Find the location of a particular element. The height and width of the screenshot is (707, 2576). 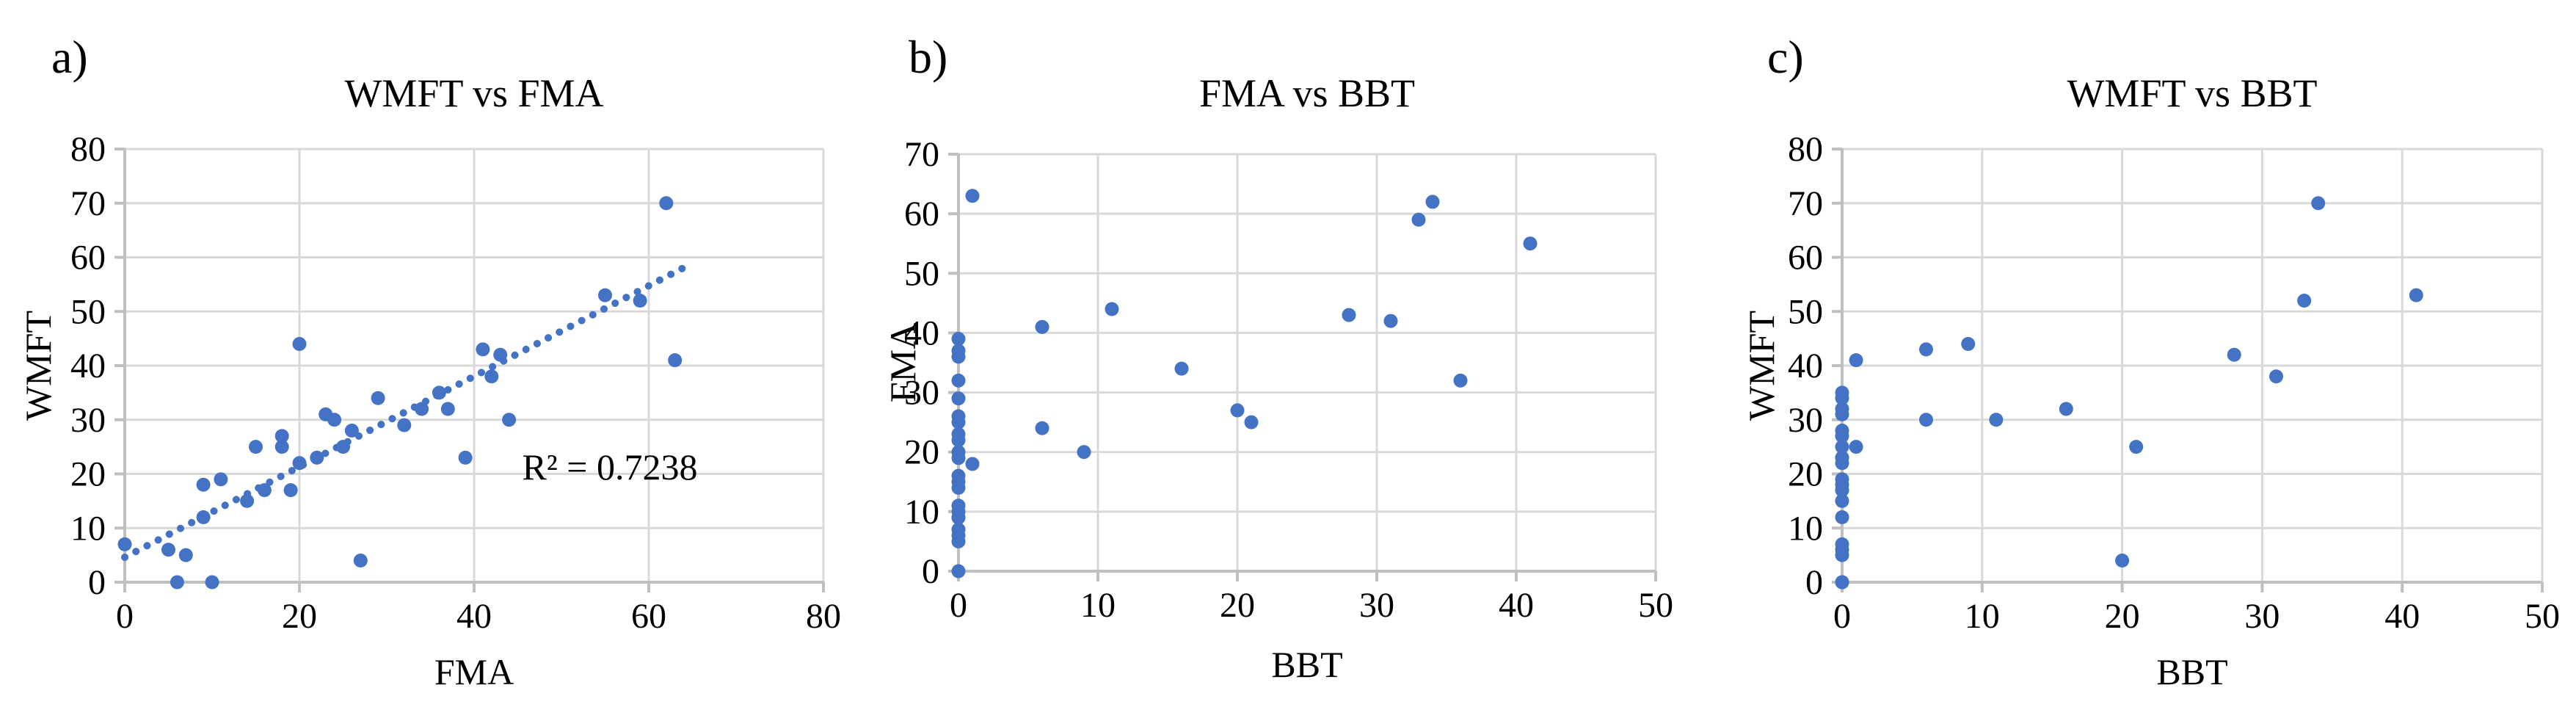

x-axis-title-c: BBT is located at coordinates (2192, 671).